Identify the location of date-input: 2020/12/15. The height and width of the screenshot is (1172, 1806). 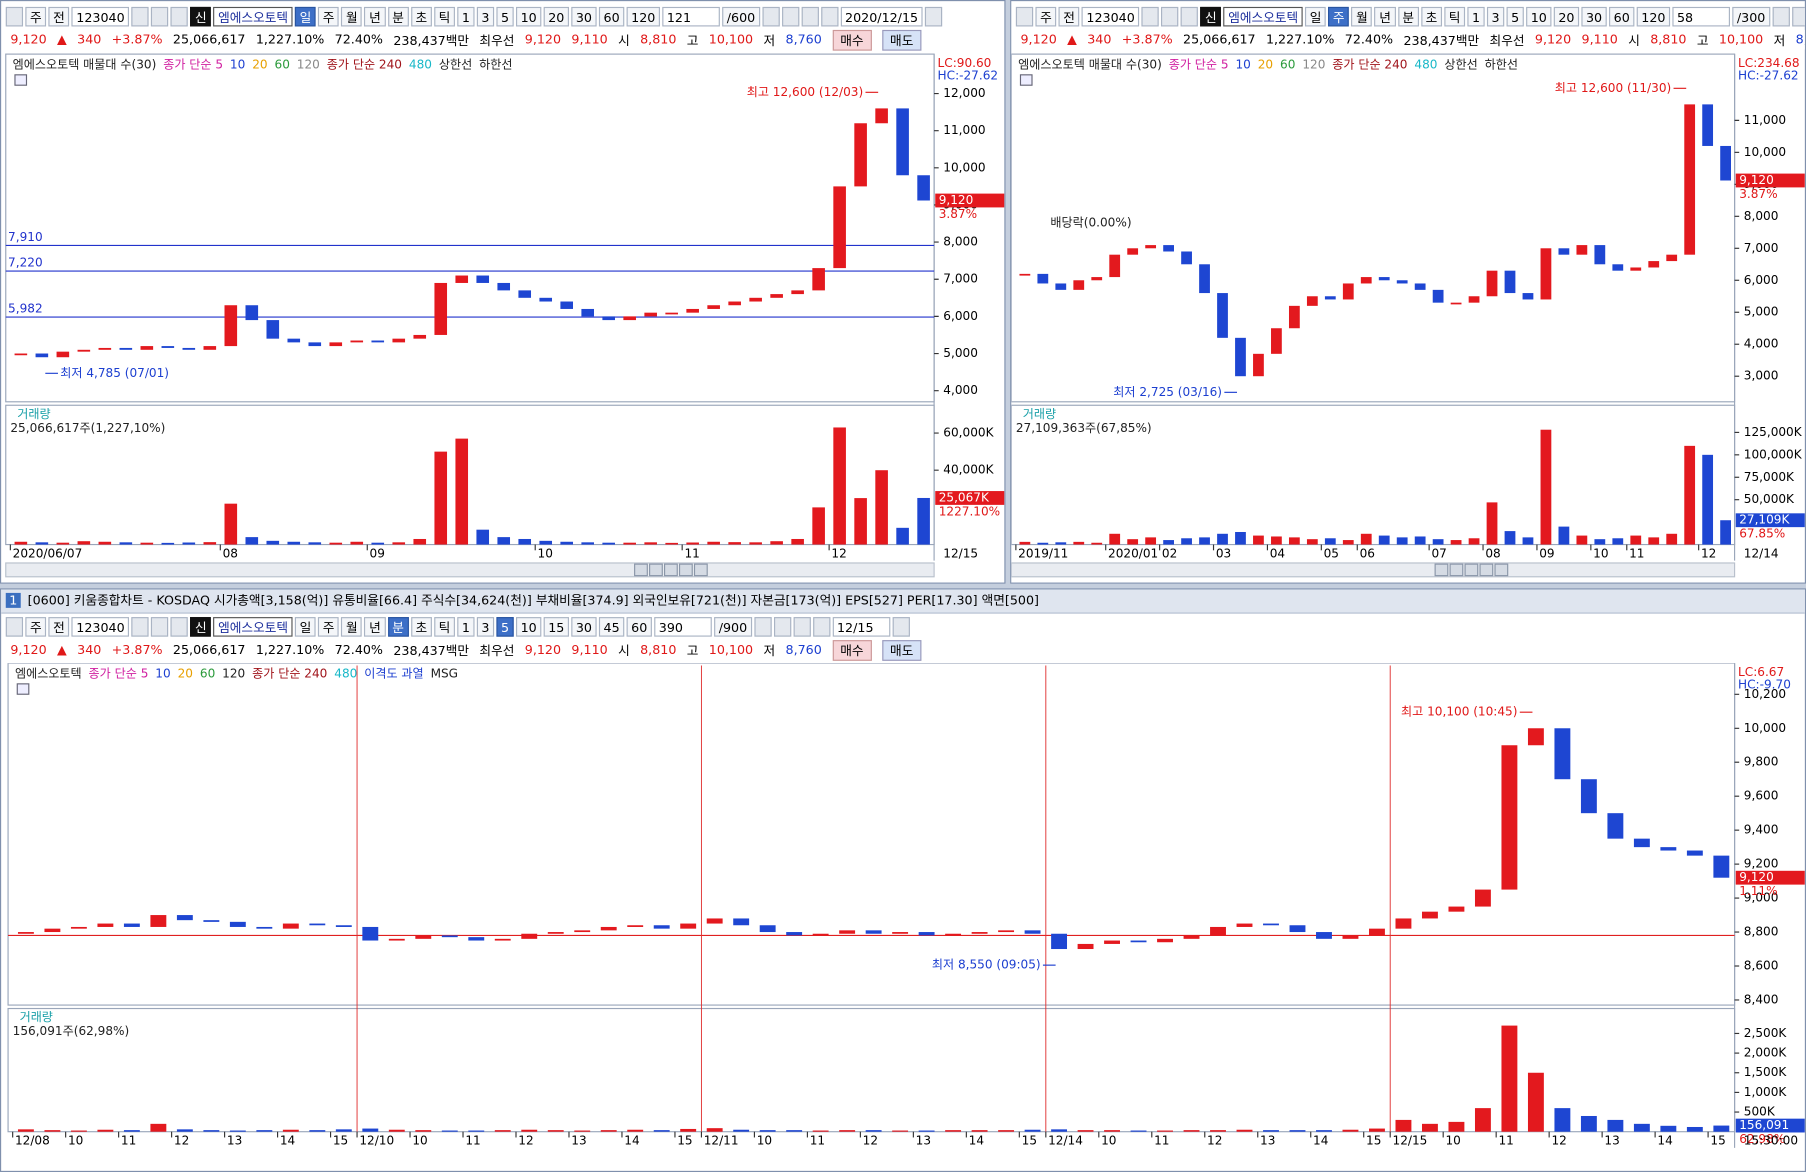
(881, 16).